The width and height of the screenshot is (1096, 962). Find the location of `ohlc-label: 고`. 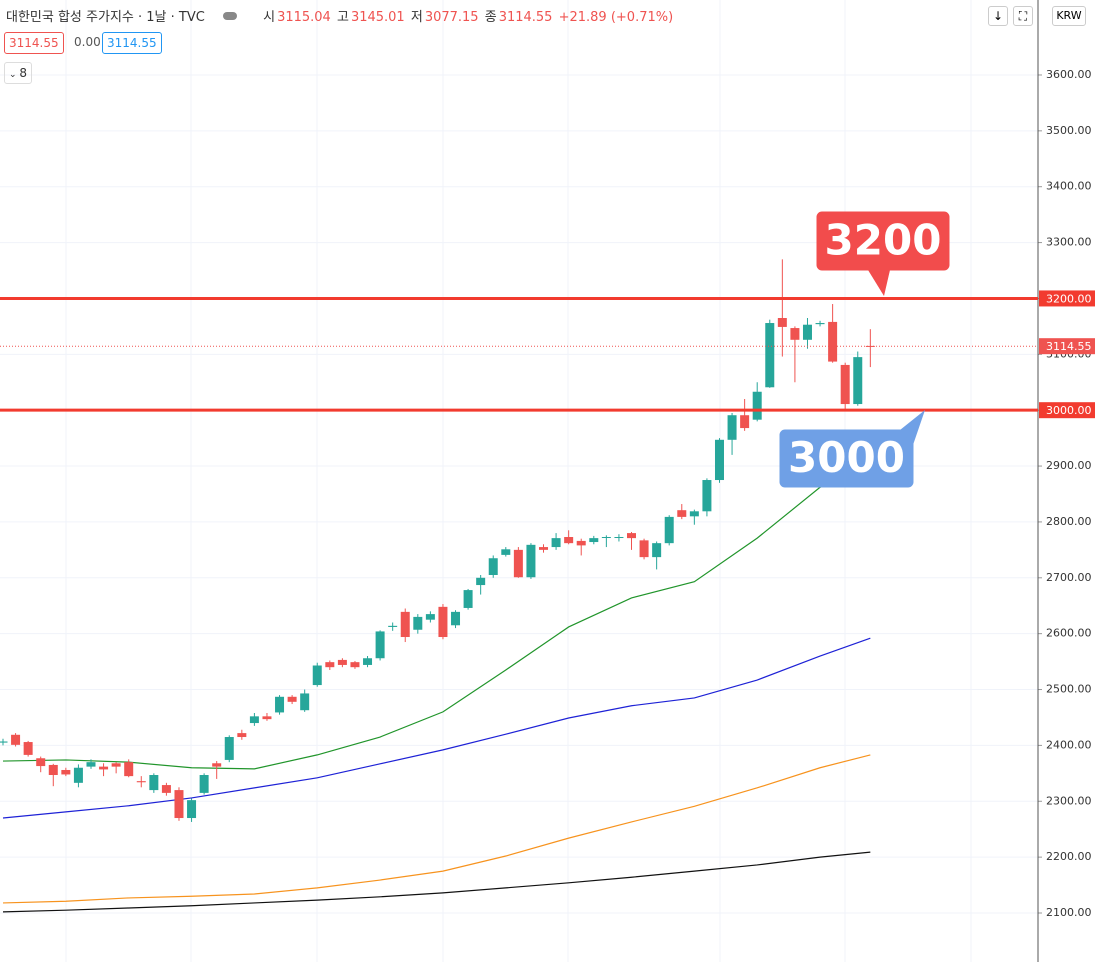

ohlc-label: 고 is located at coordinates (342, 17).